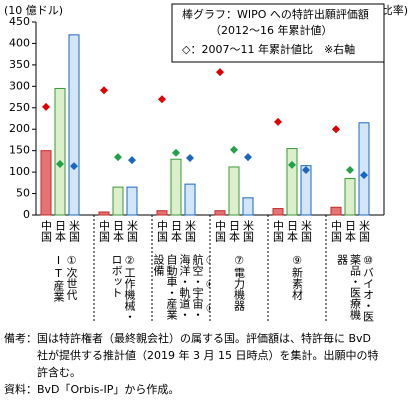  I want to click on category-label-box: ②工作機械・ロボット, so click(123, 288).